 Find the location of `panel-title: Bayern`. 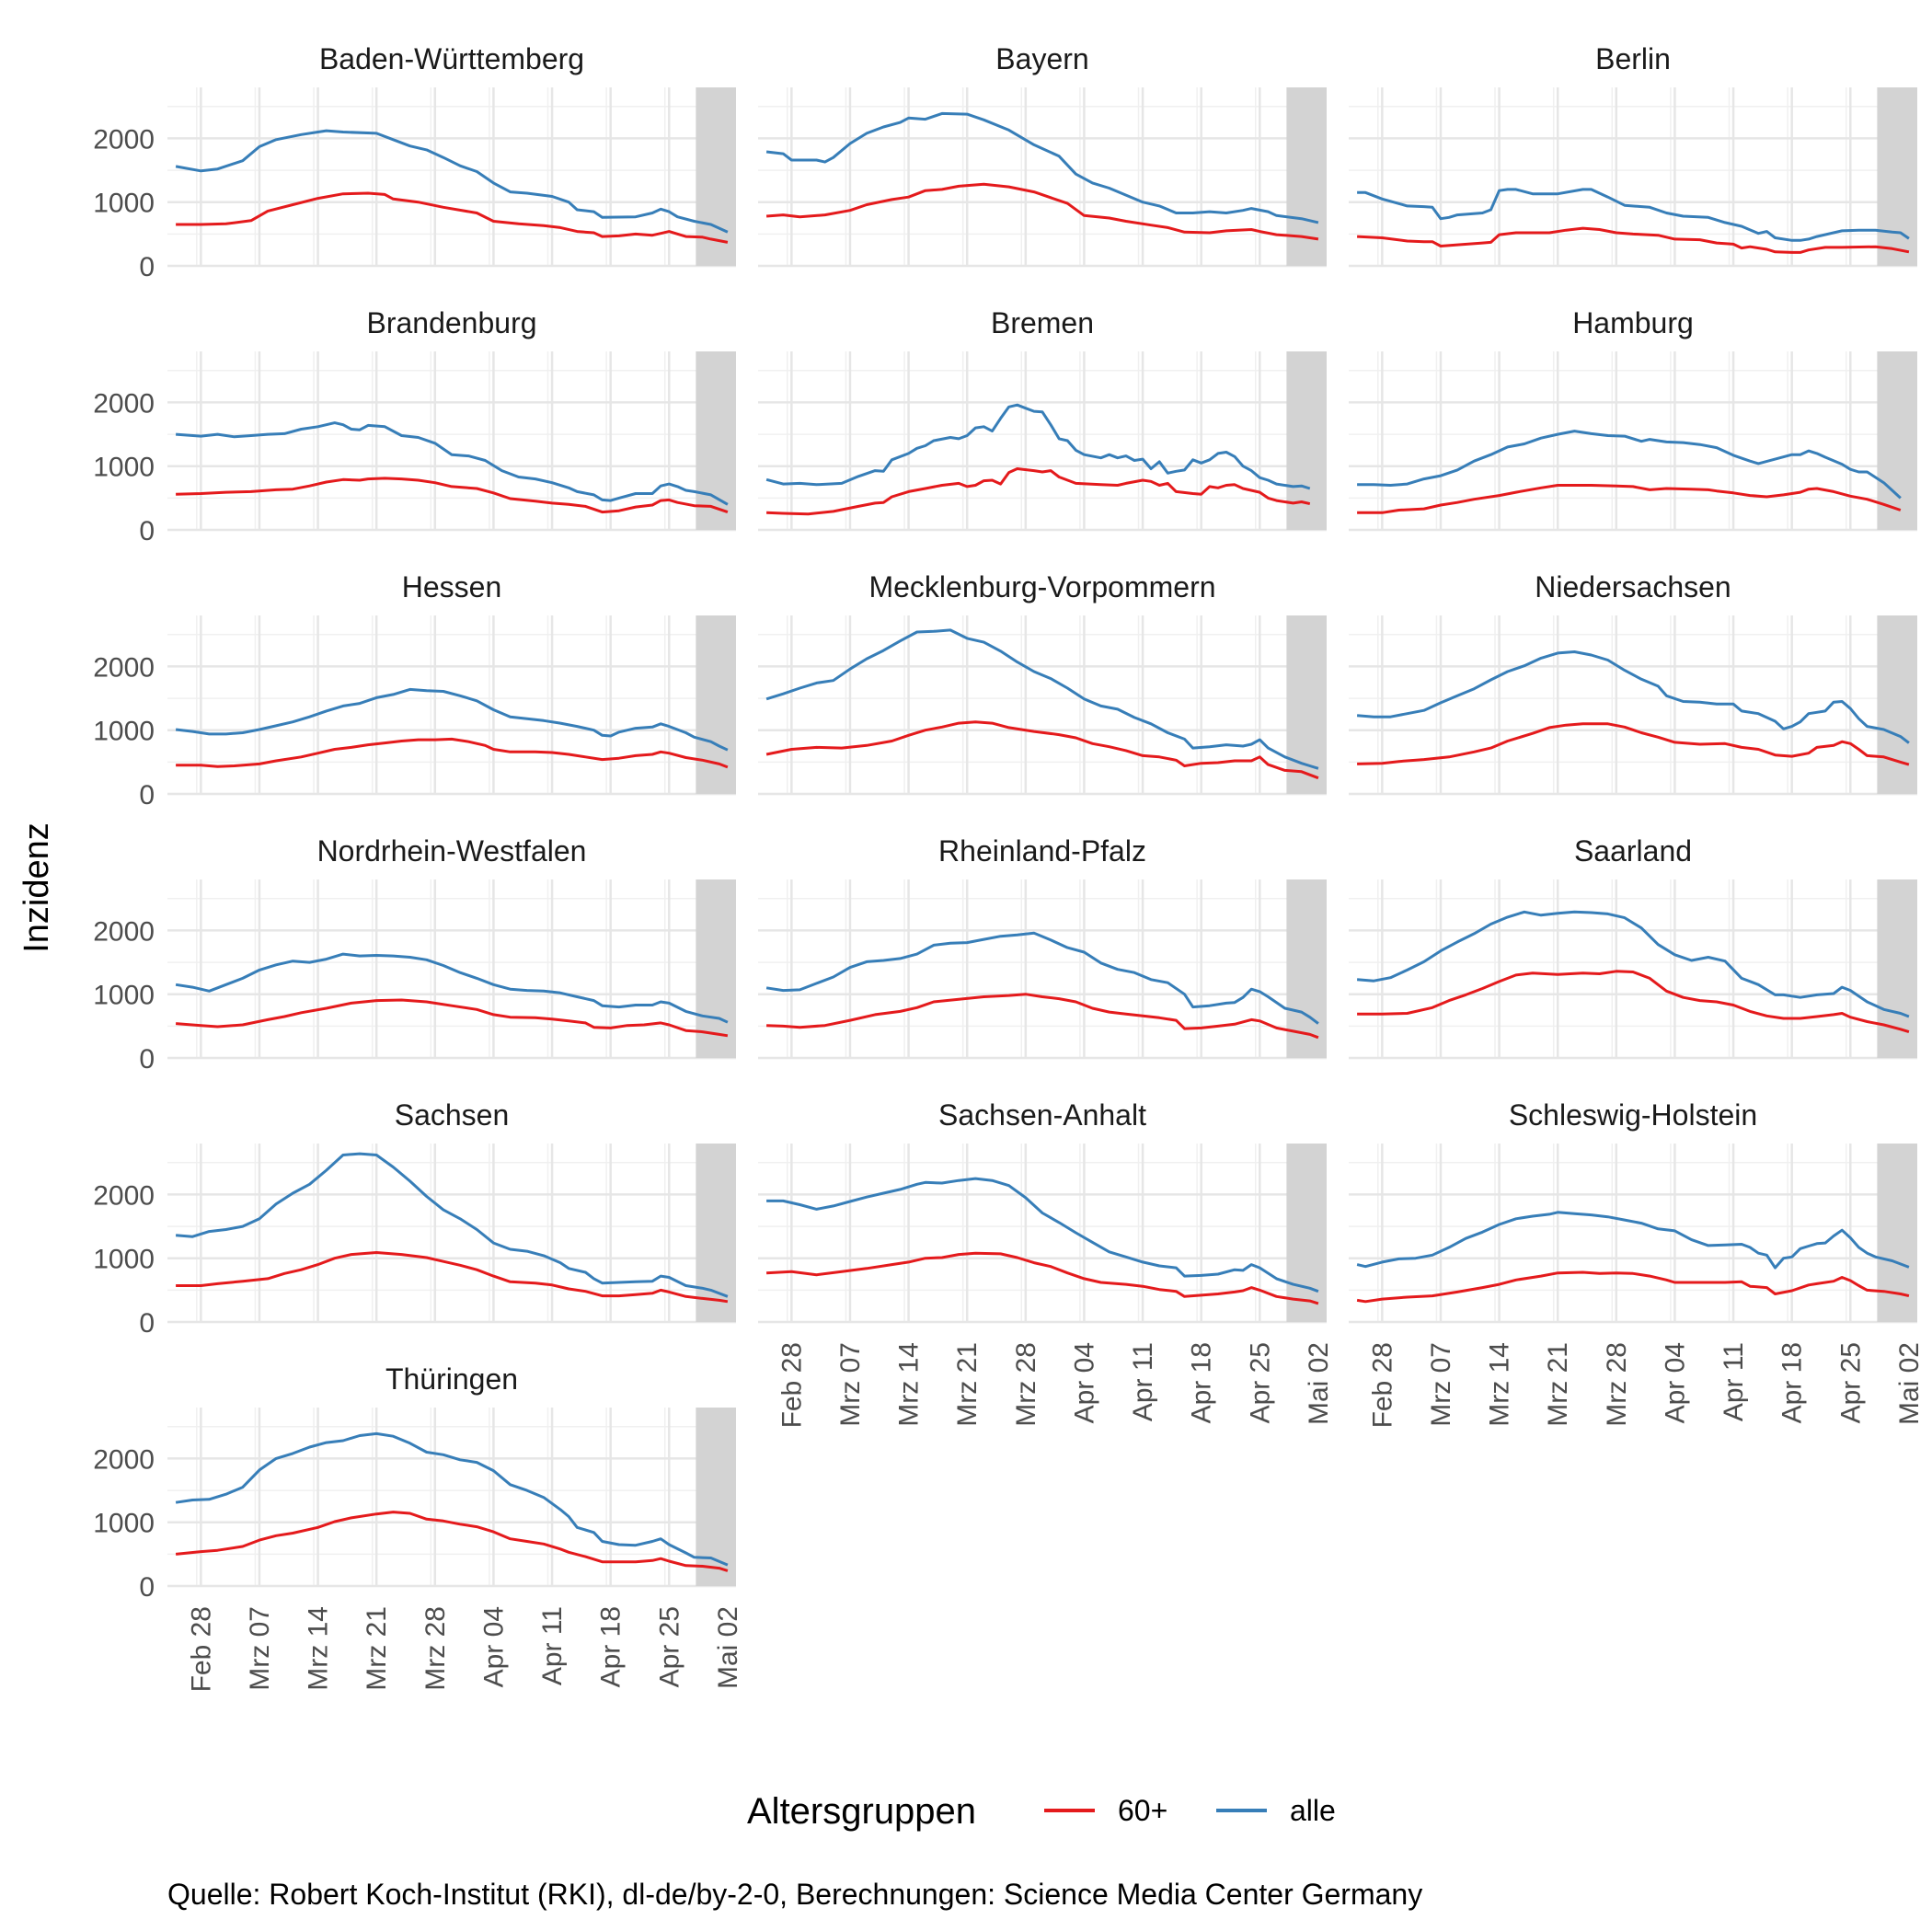

panel-title: Bayern is located at coordinates (1041, 59).